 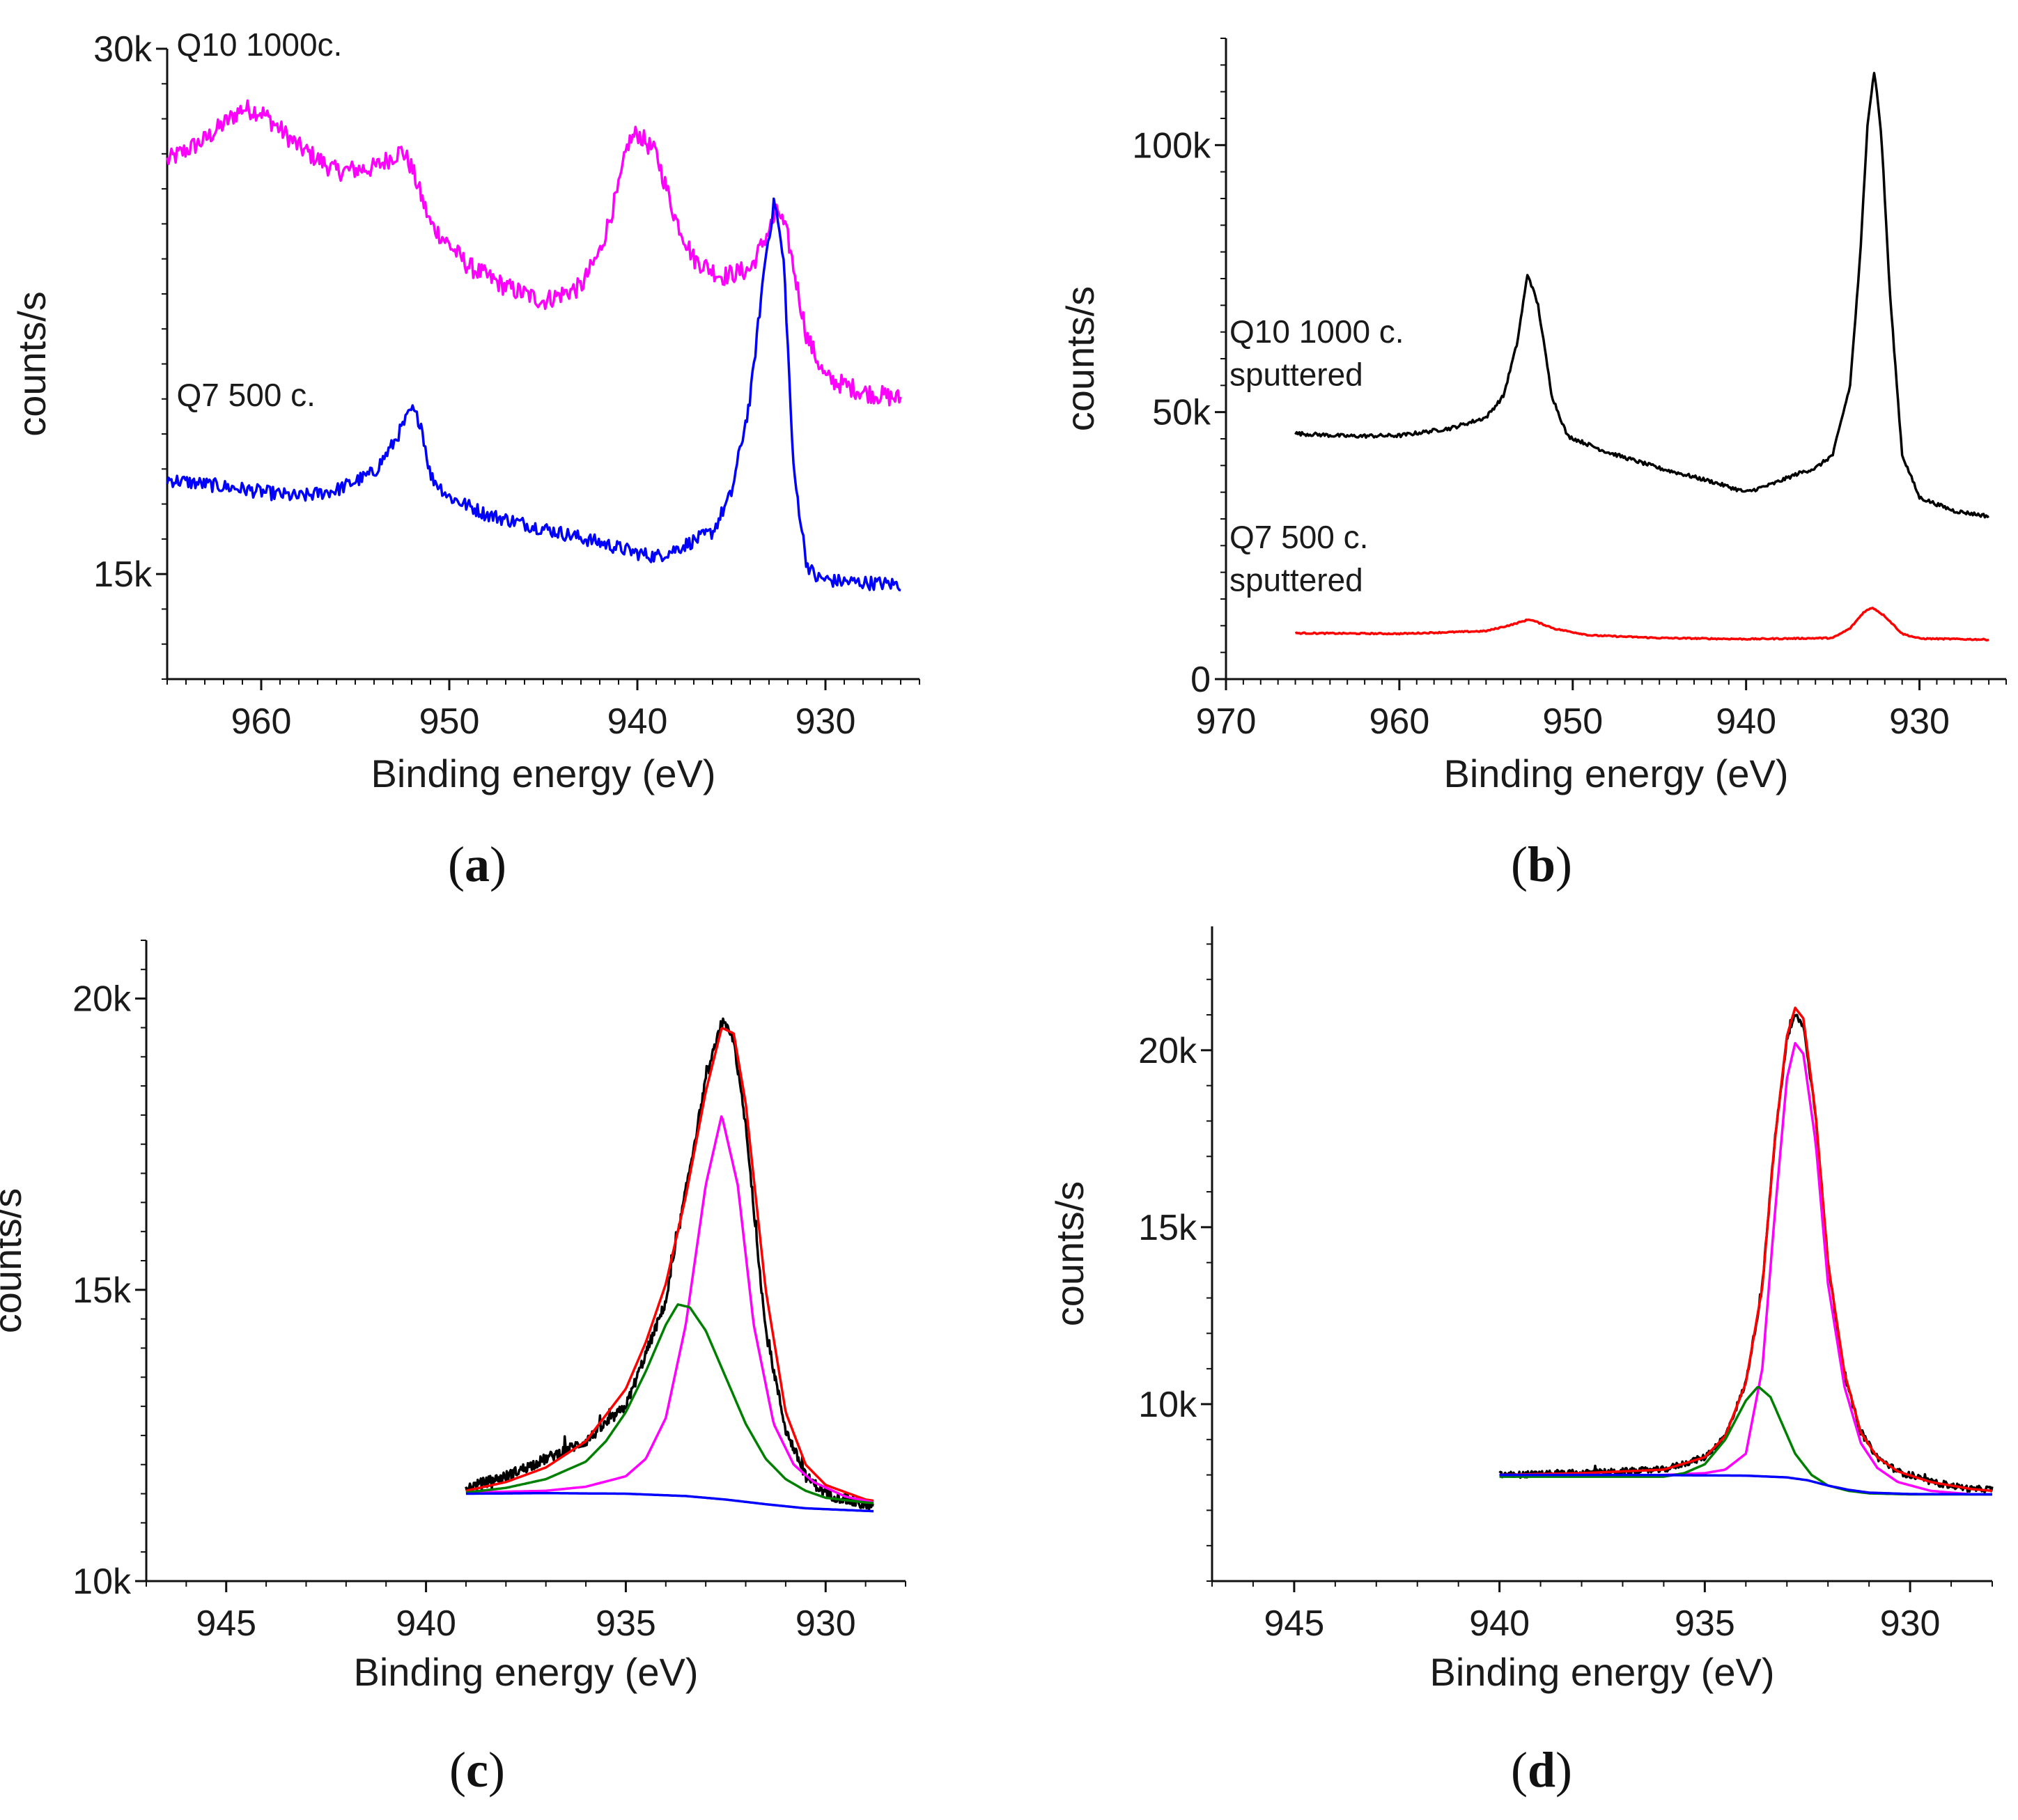 What do you see at coordinates (1182, 413) in the screenshot?
I see `y-tick-label: 50k` at bounding box center [1182, 413].